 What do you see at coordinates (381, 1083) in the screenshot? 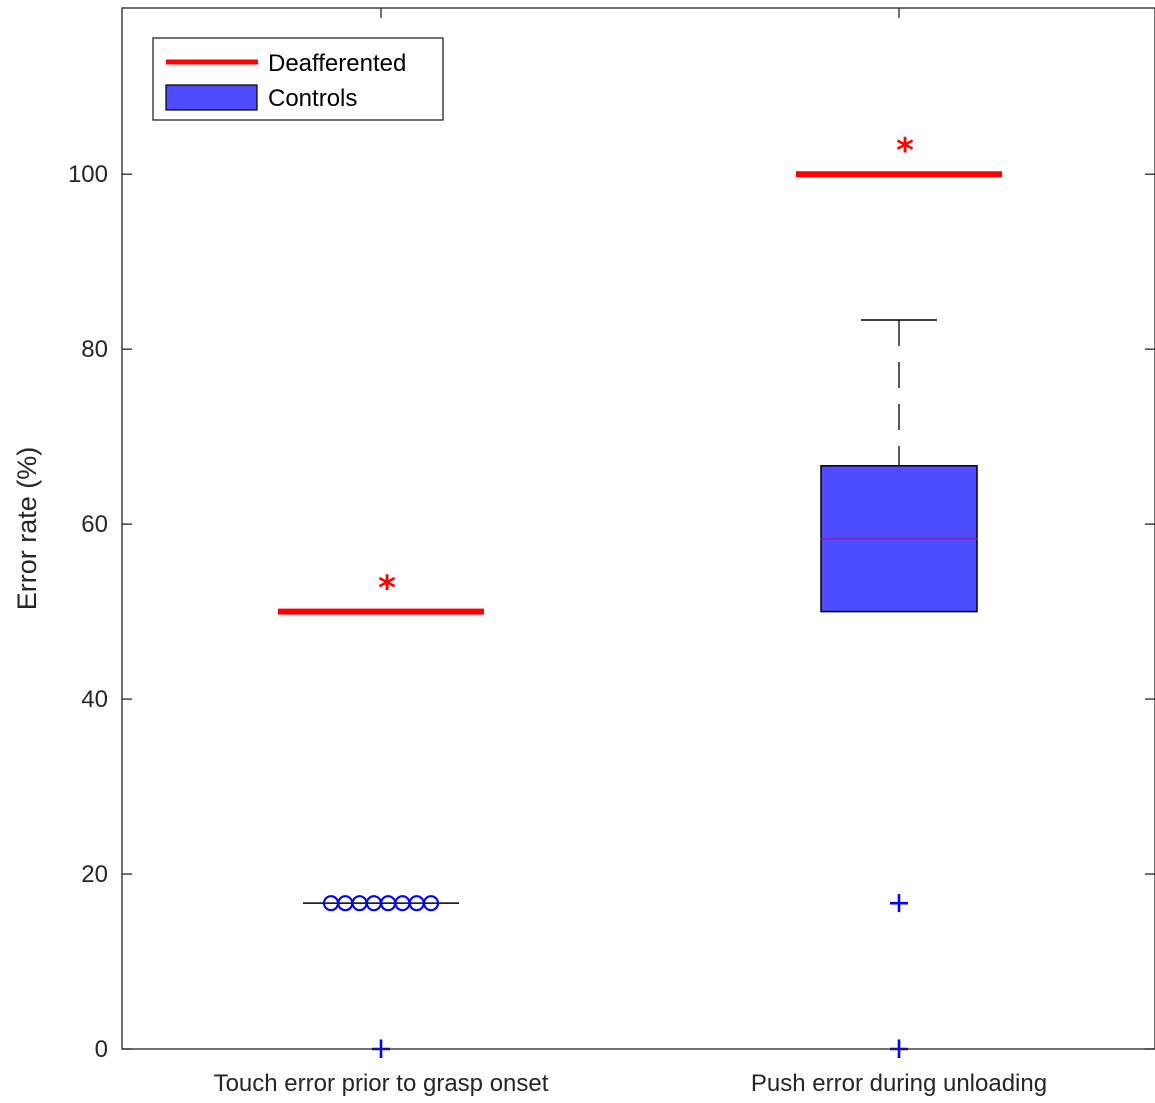
I see `x-tick-label: Touch error prior to grasp onset` at bounding box center [381, 1083].